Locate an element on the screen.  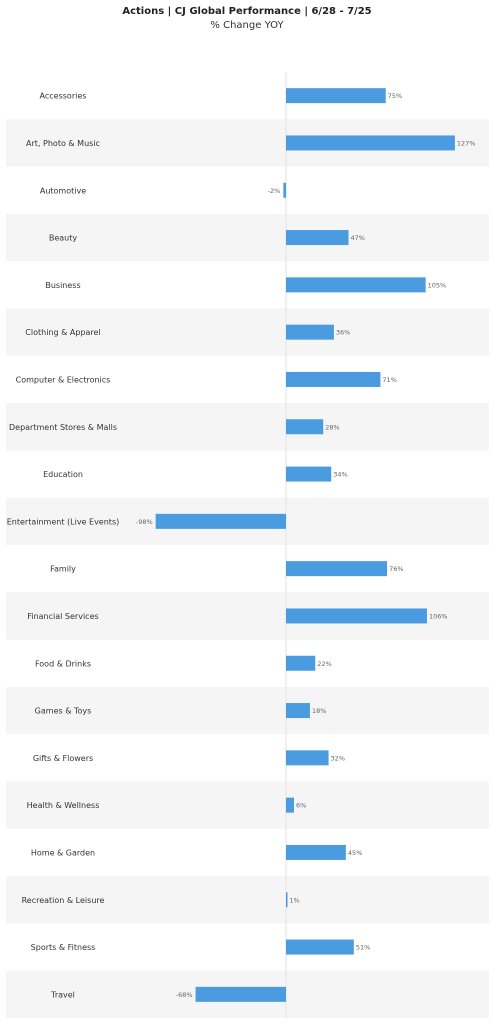
data-label: 47% is located at coordinates (358, 238).